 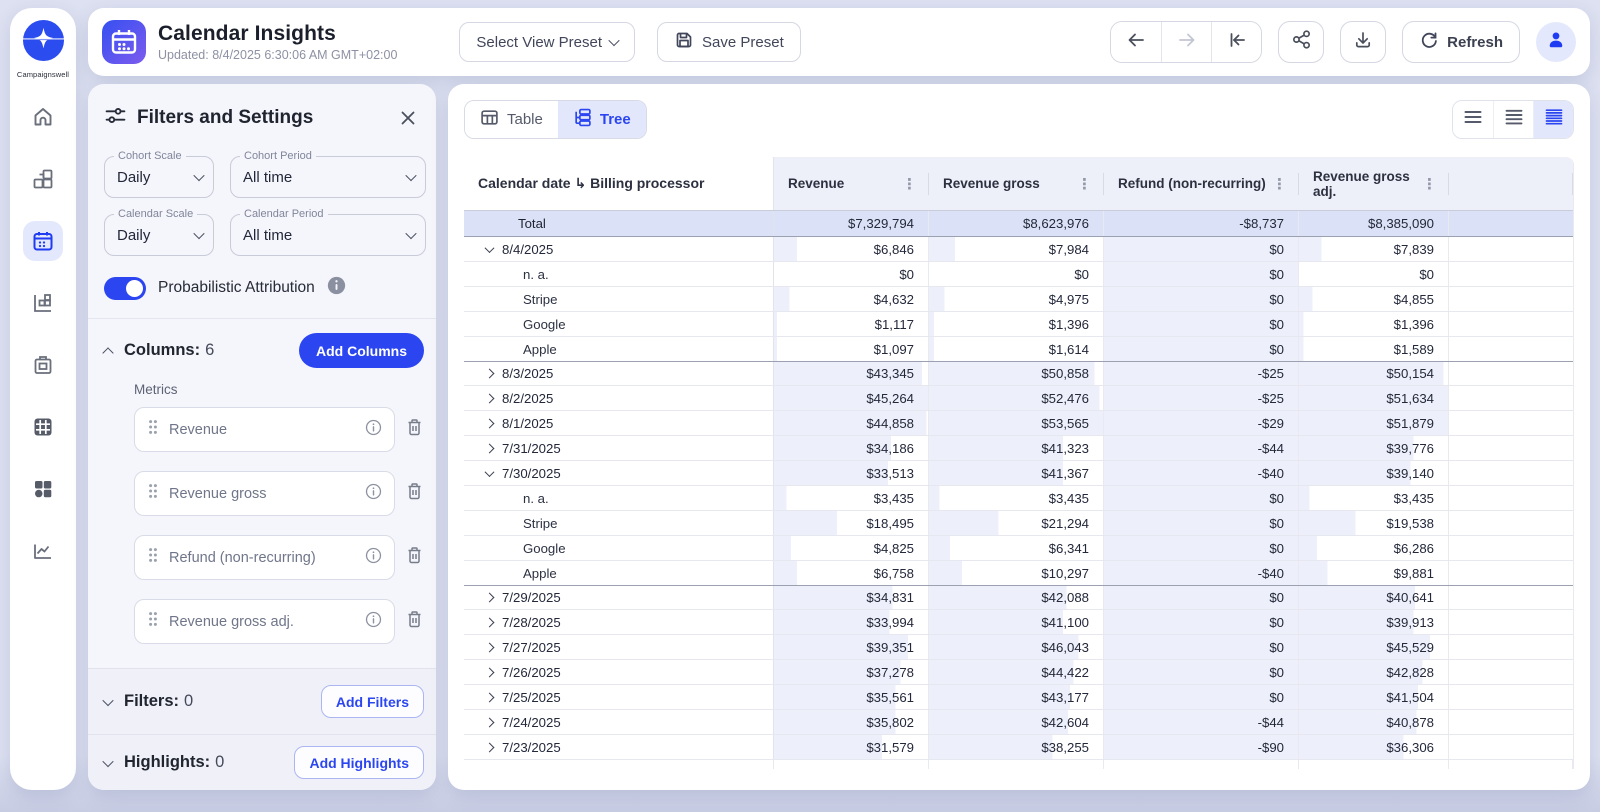 What do you see at coordinates (159, 174) in the screenshot?
I see `cohort-scale-select: Cohort Scale Daily` at bounding box center [159, 174].